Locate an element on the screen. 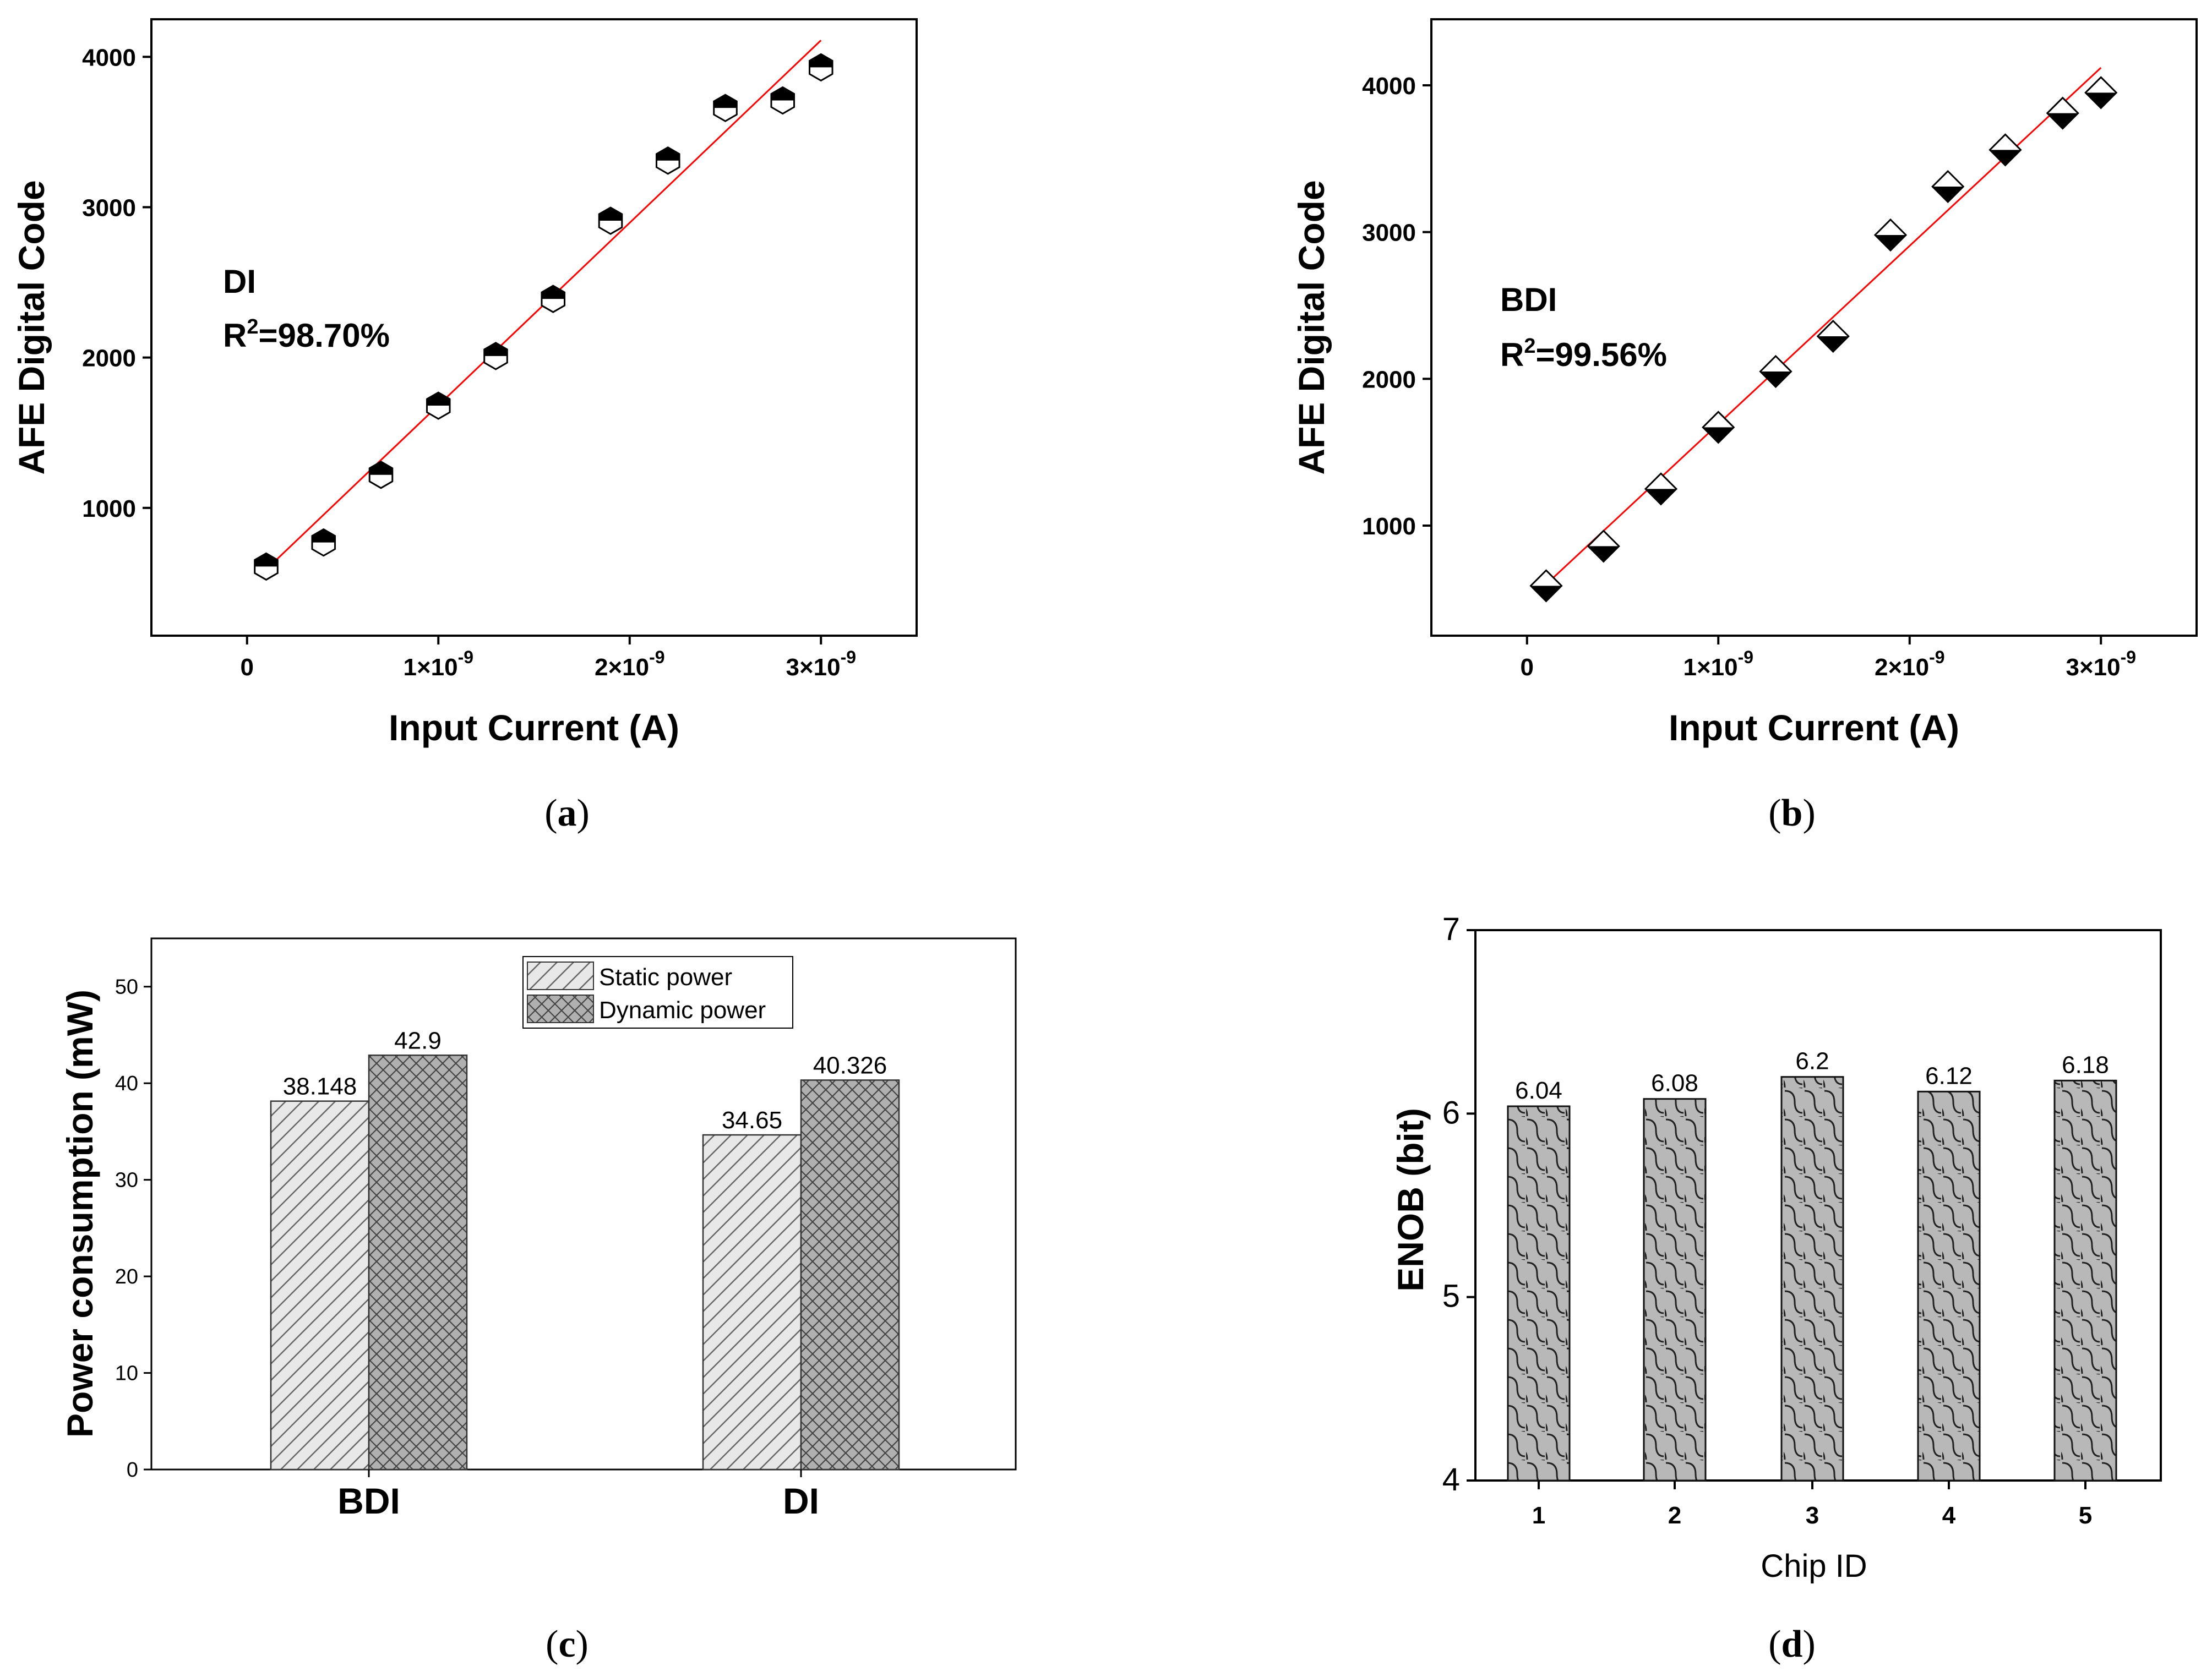  legend-swatch-static is located at coordinates (560, 976).